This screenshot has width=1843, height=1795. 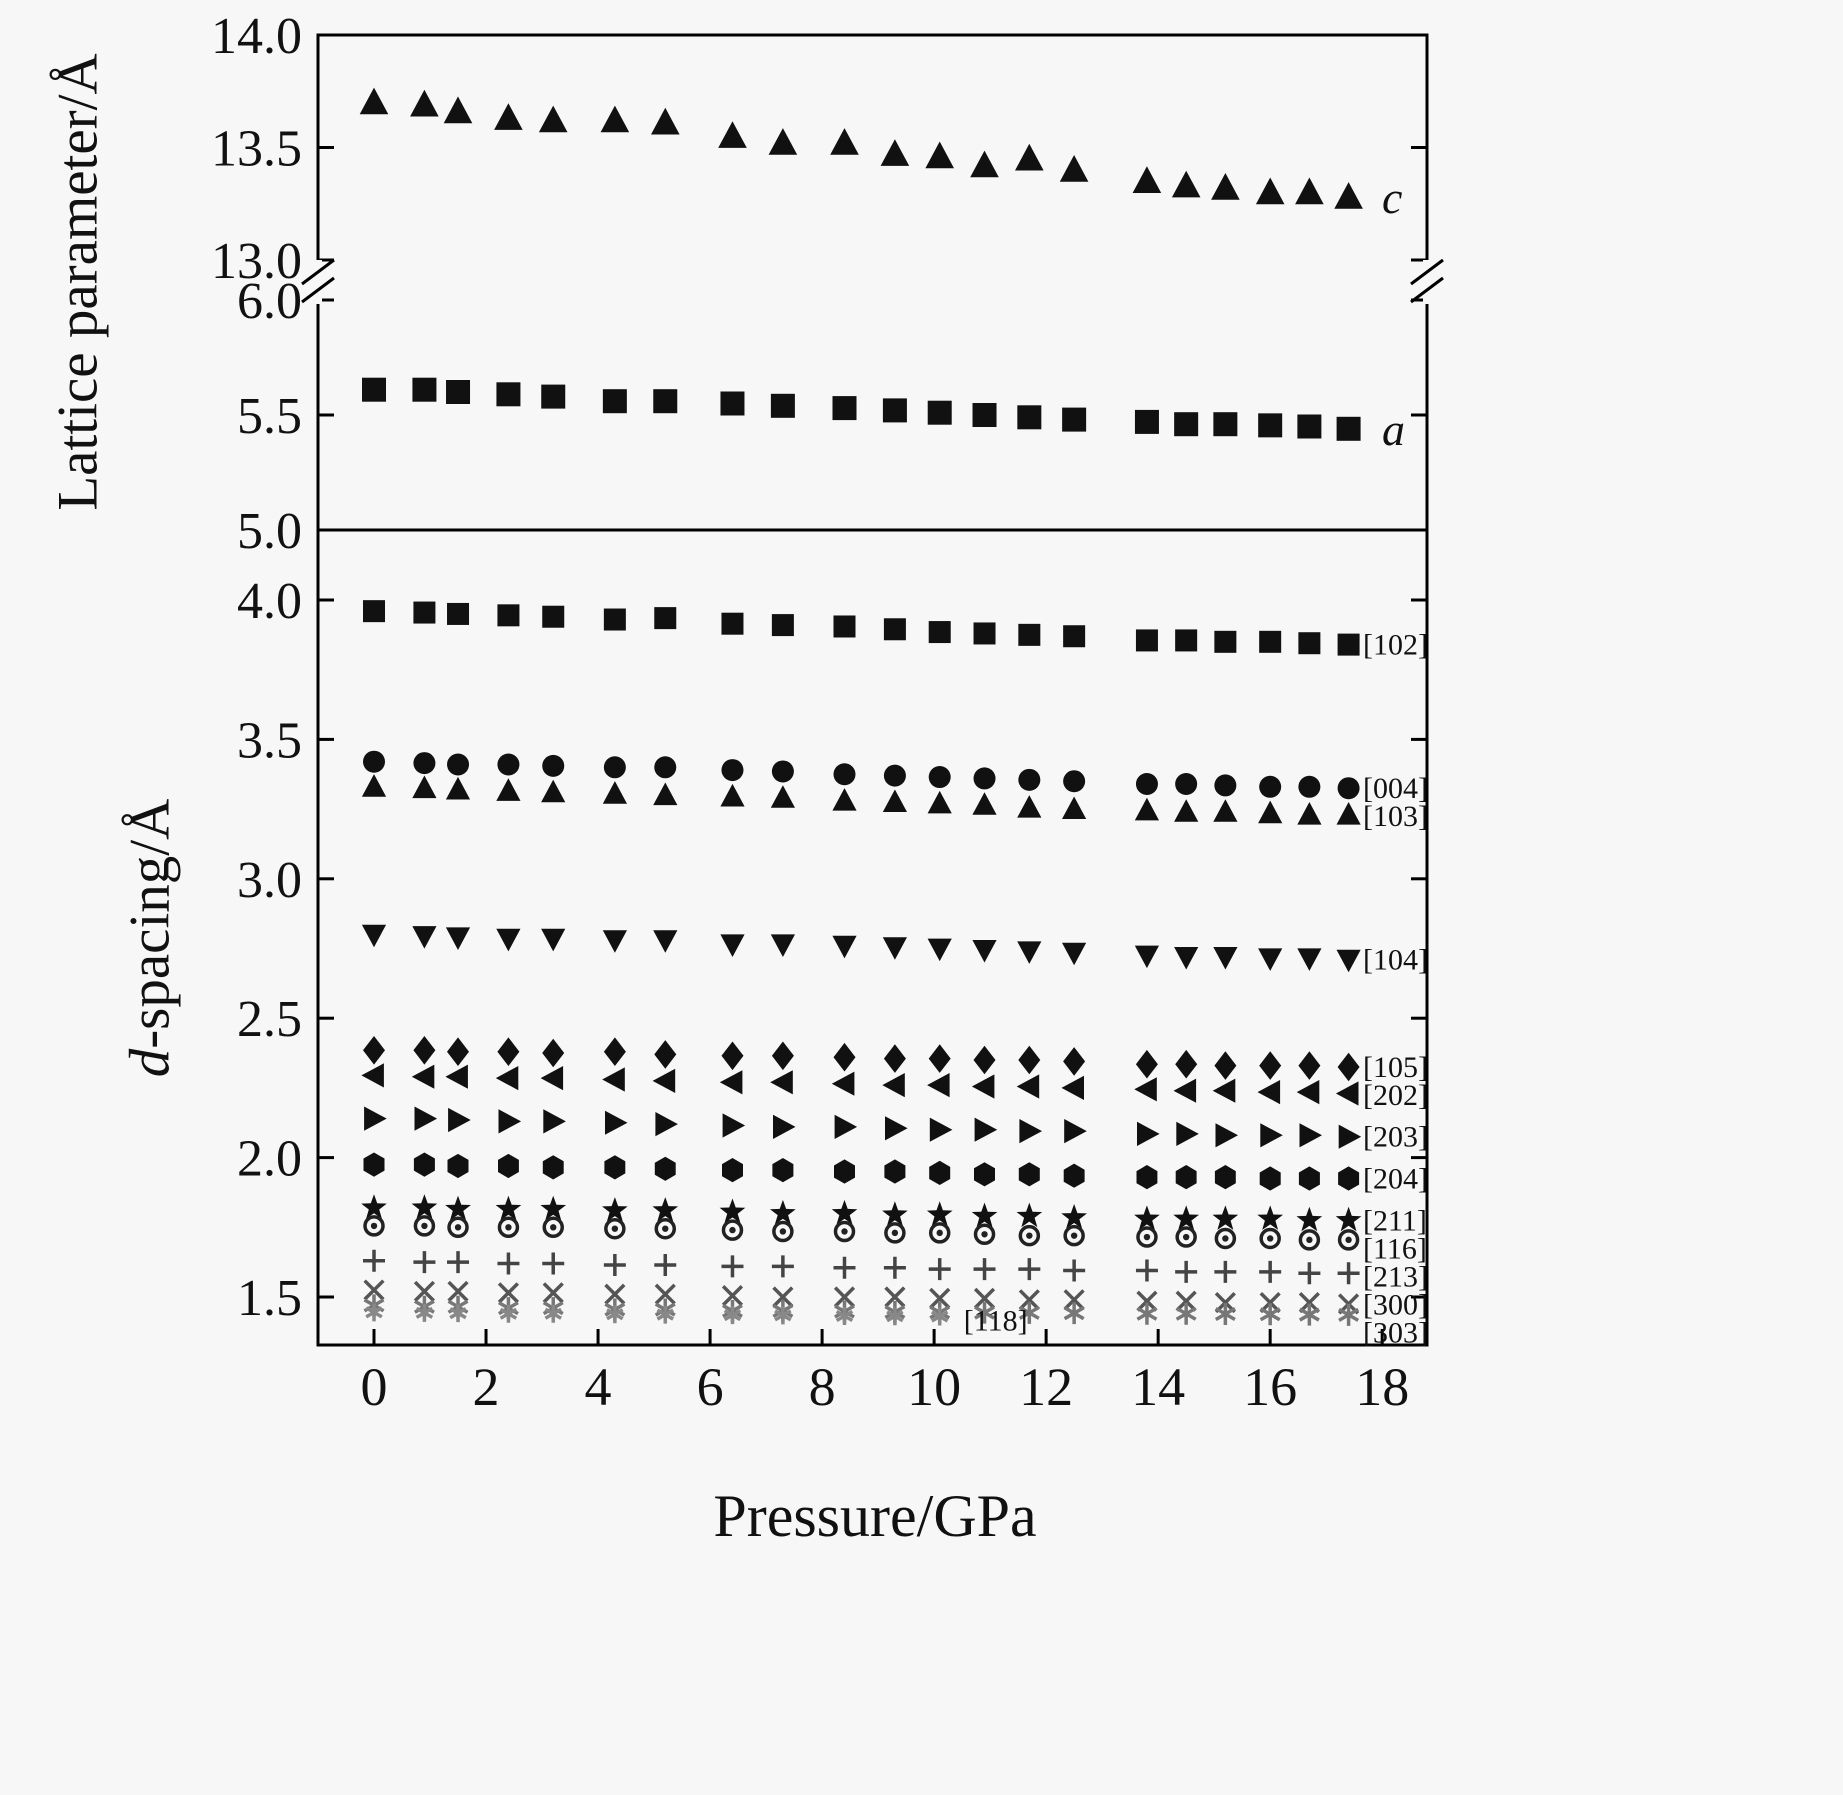 I want to click on series-label-203: [203], so click(x=1395, y=1137).